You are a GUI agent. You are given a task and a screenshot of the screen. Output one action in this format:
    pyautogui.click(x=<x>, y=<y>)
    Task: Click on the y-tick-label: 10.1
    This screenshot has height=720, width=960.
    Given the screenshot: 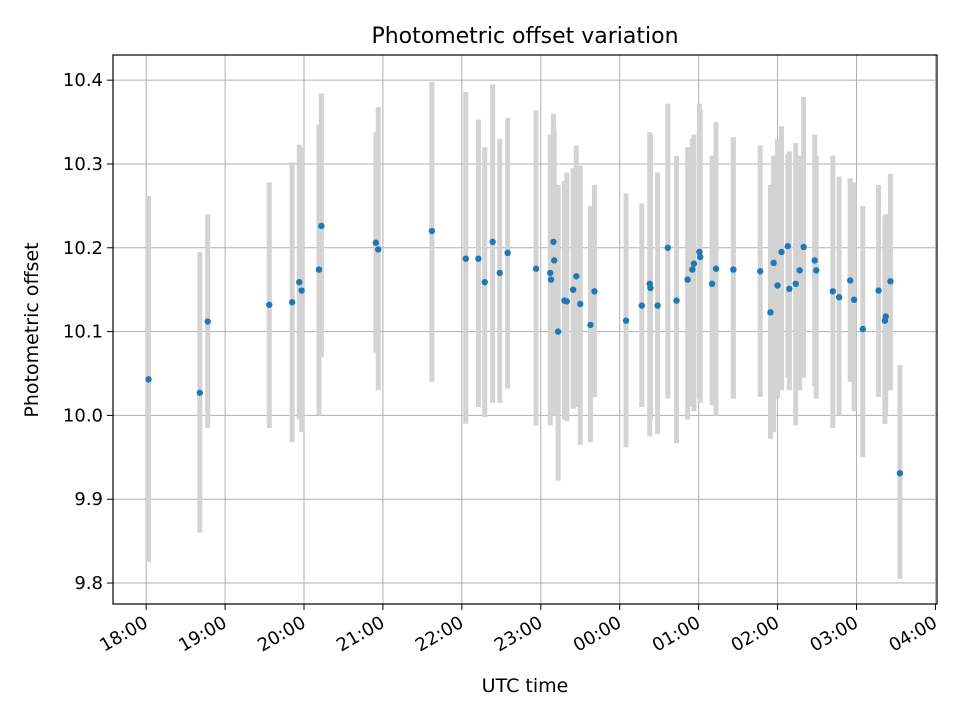 What is the action you would take?
    pyautogui.click(x=83, y=332)
    